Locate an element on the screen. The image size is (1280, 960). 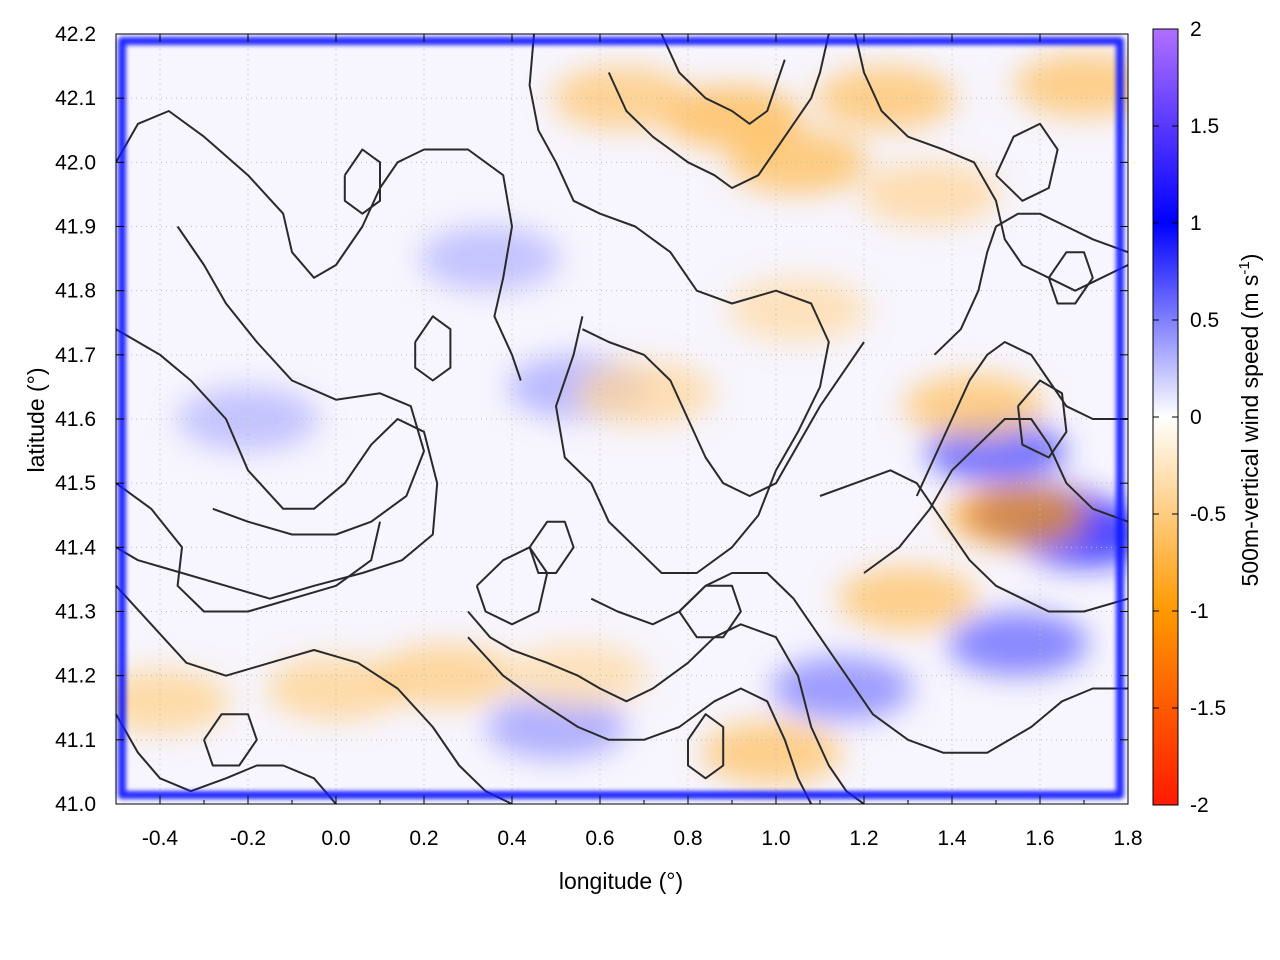
x-axis-title: longitude (°) is located at coordinates (621, 881).